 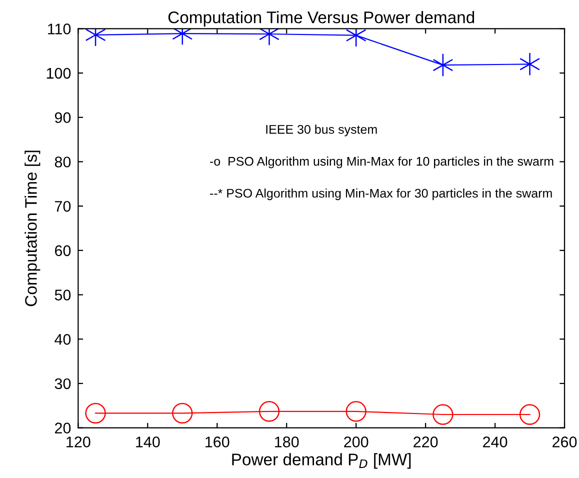 I want to click on y-tick-label: 90, so click(x=62, y=118).